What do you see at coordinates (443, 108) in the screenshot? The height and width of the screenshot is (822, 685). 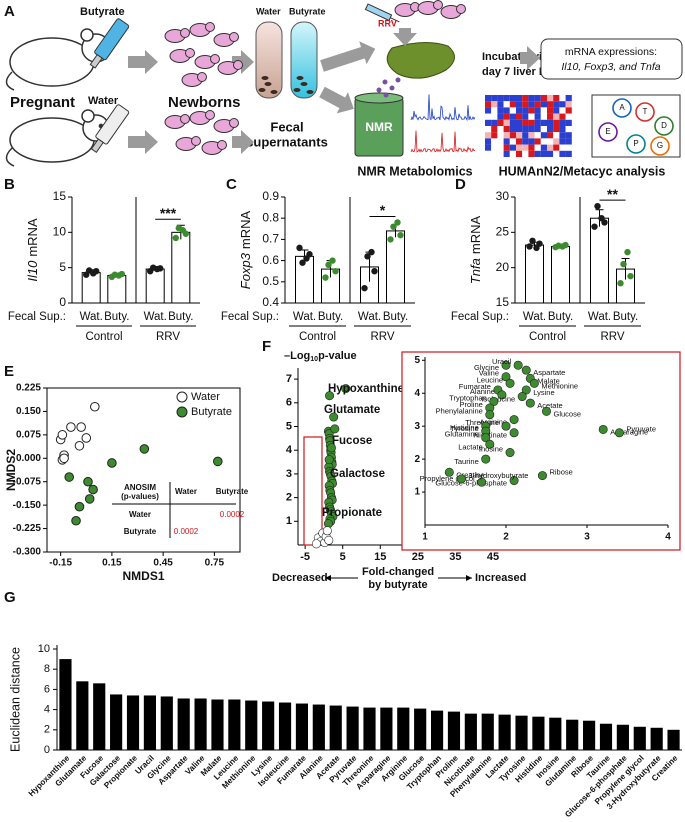 I see `spectrum` at bounding box center [443, 108].